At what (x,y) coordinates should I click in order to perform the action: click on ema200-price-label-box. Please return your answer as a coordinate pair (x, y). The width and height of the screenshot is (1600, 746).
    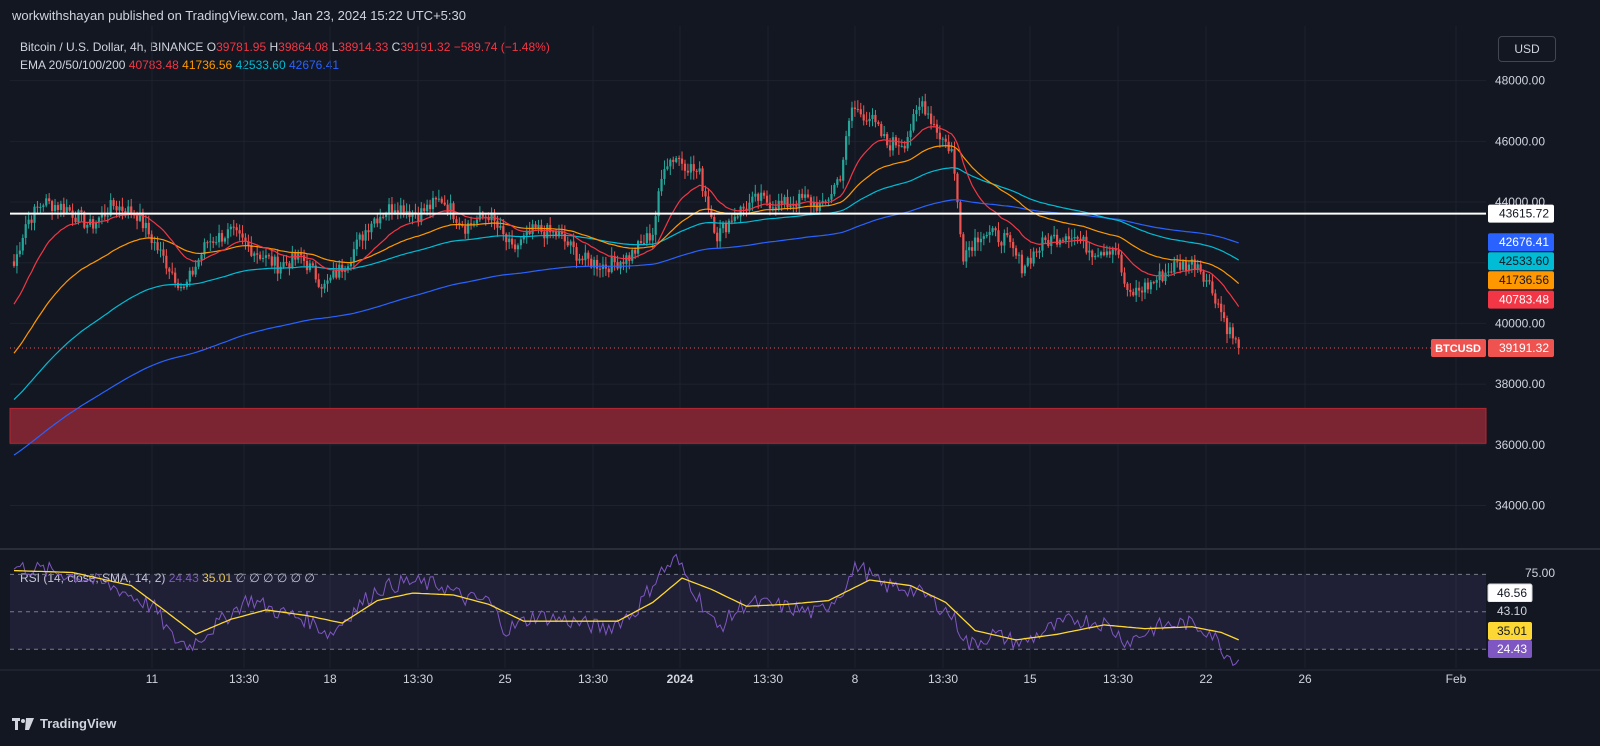
    Looking at the image, I should click on (1521, 242).